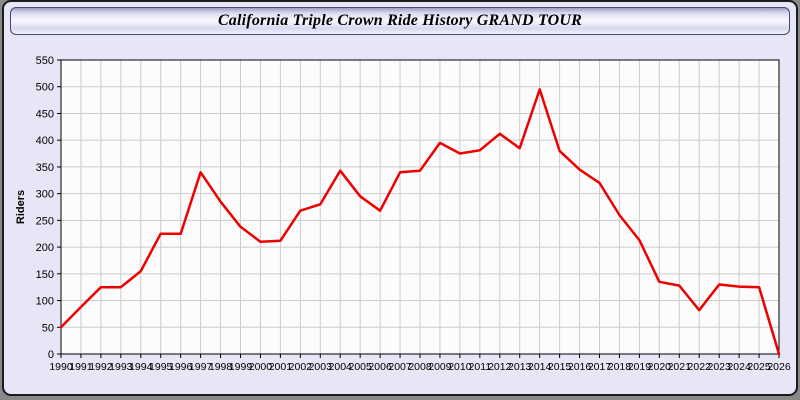 The height and width of the screenshot is (400, 800). What do you see at coordinates (21, 207) in the screenshot?
I see `y-axis-title: Riders` at bounding box center [21, 207].